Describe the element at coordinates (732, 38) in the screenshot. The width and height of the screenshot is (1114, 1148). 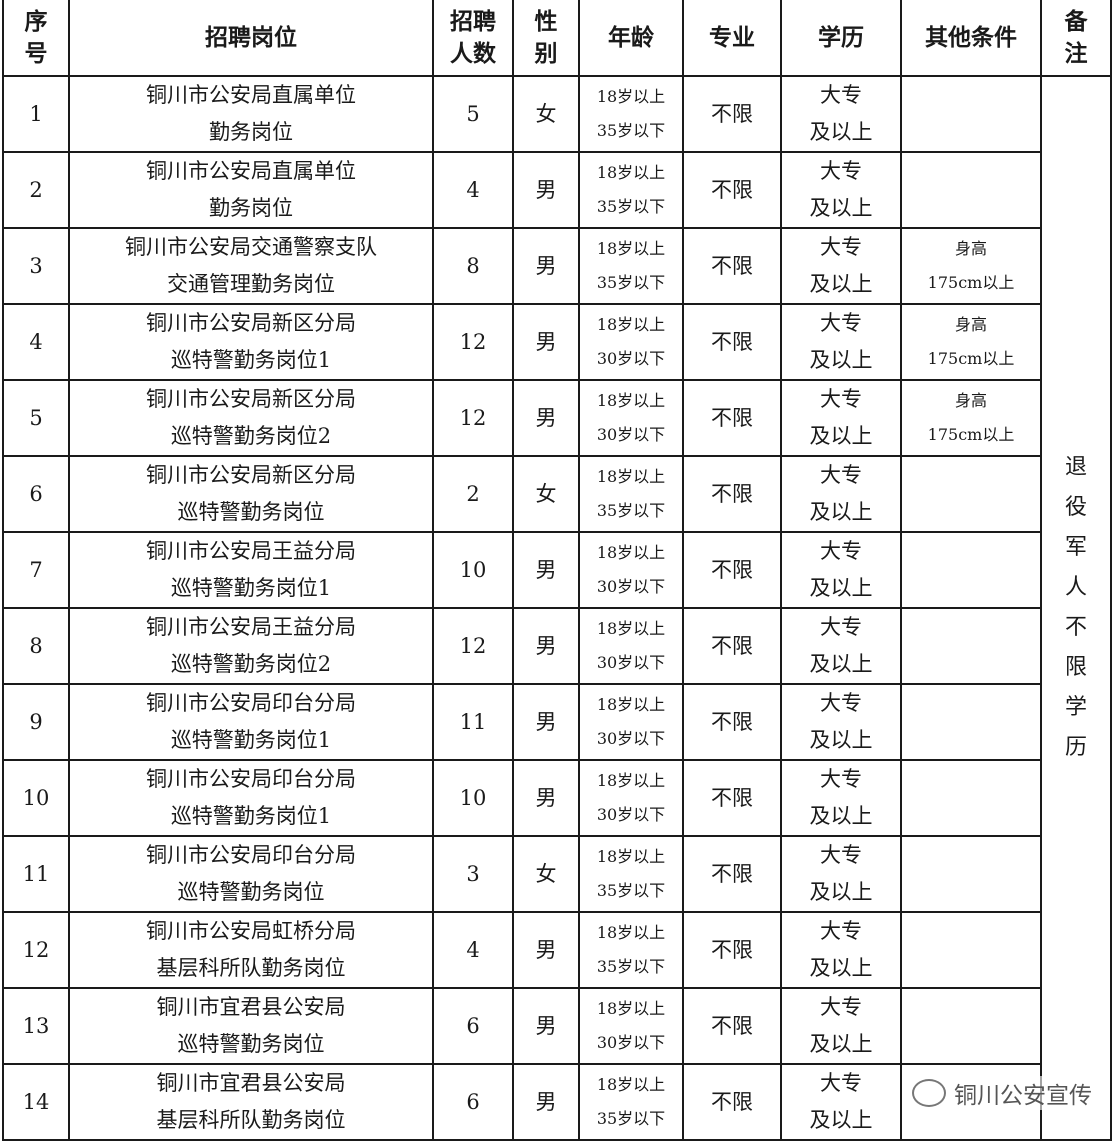
I see `header-major: 专业` at that location.